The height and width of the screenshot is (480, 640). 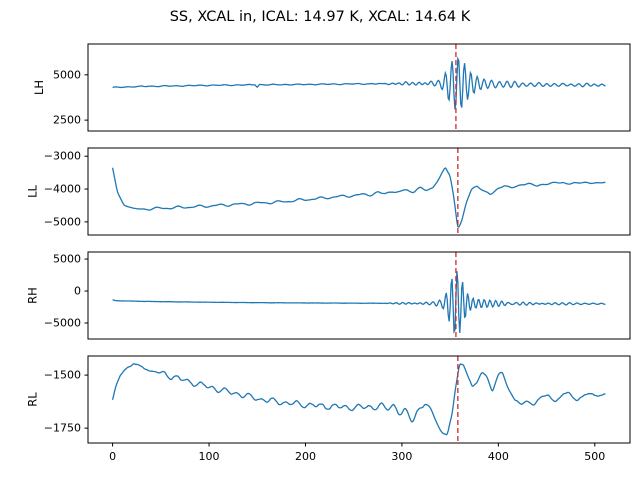 I want to click on ll-ytick-label: −3000, so click(x=62, y=156).